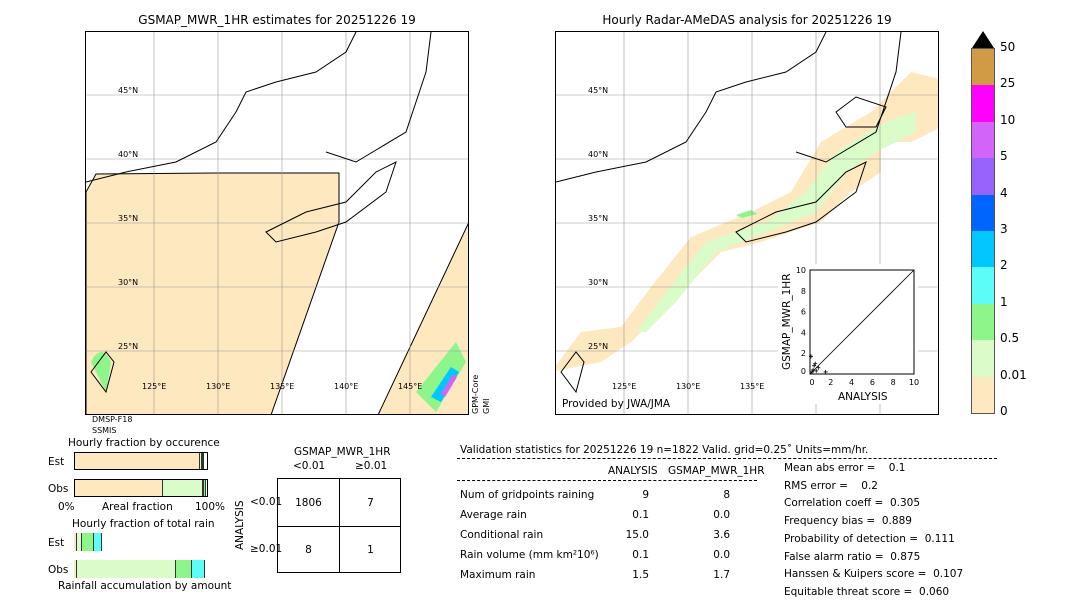 The height and width of the screenshot is (612, 1080). I want to click on est-label: Est, so click(56, 462).